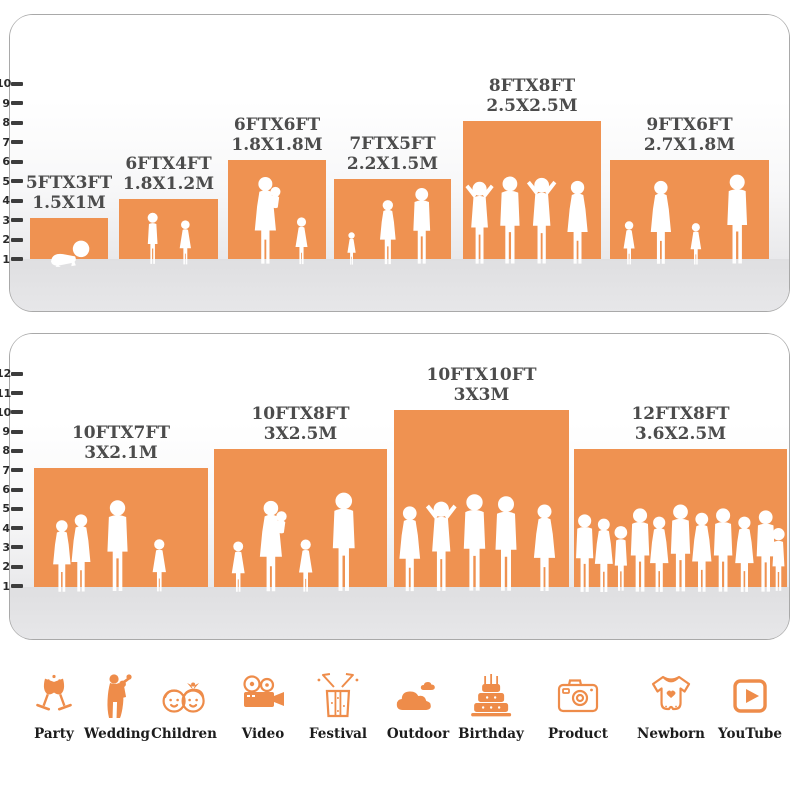  I want to click on people-silhouette-family-of-four, so click(685, 219).